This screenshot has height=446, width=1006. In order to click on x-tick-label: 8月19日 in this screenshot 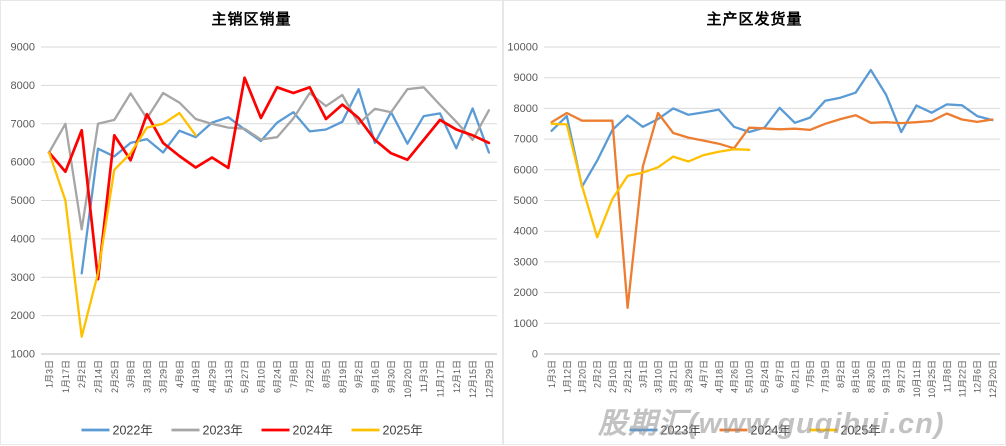, I will do `click(343, 376)`.